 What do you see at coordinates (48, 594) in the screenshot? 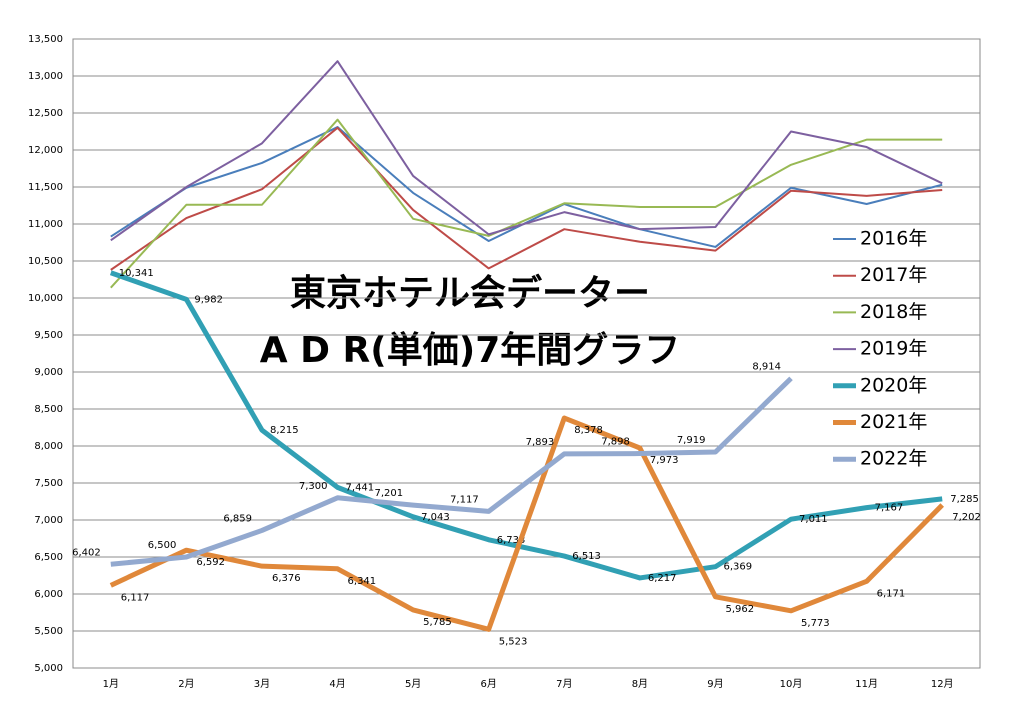
I see `y-tick-label: 6,000` at bounding box center [48, 594].